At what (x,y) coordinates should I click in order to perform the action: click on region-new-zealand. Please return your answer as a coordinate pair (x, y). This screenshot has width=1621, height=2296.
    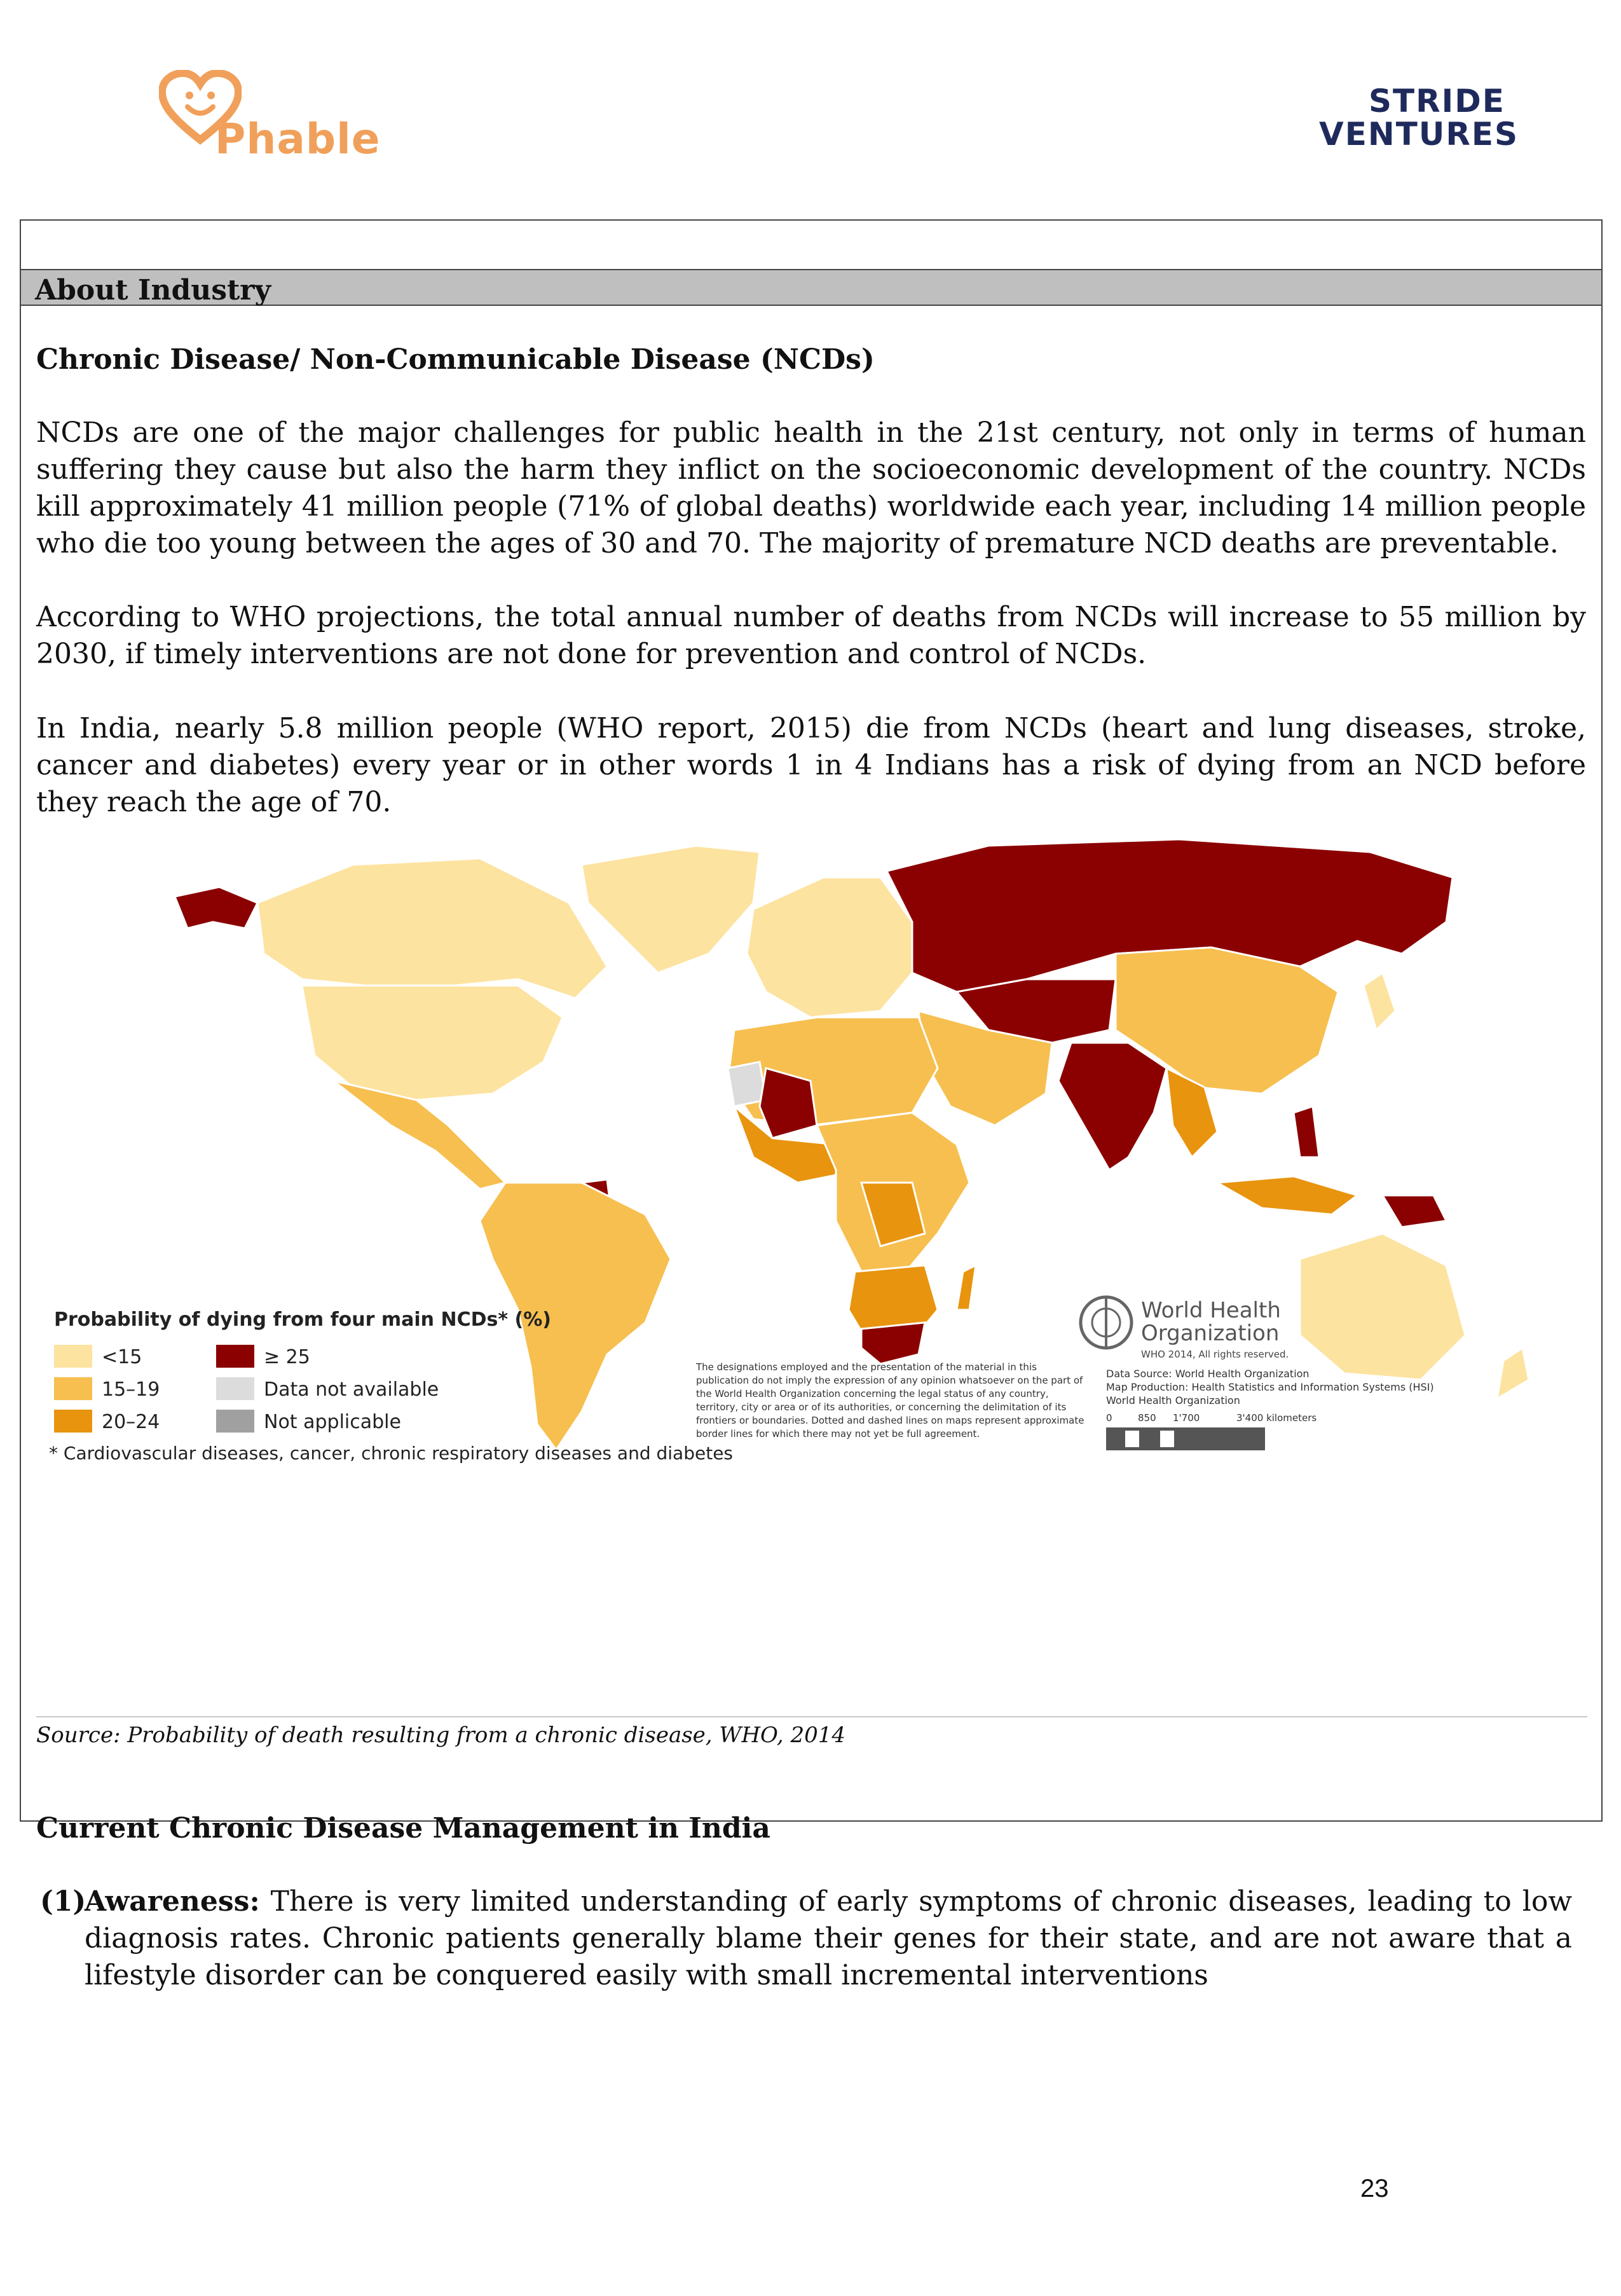
    Looking at the image, I should click on (1512, 1373).